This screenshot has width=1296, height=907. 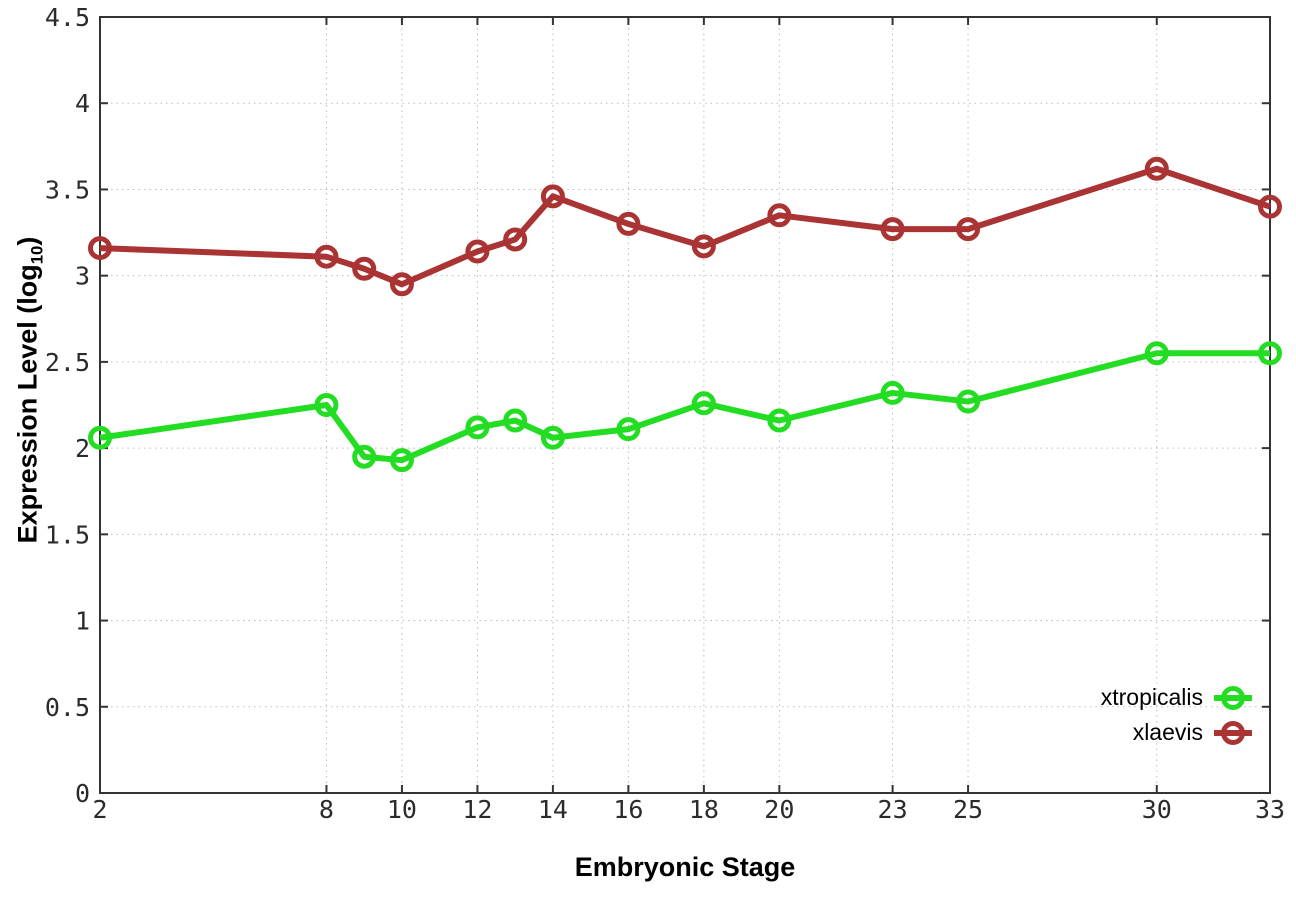 I want to click on series-line-xtropicalis, so click(x=684, y=407).